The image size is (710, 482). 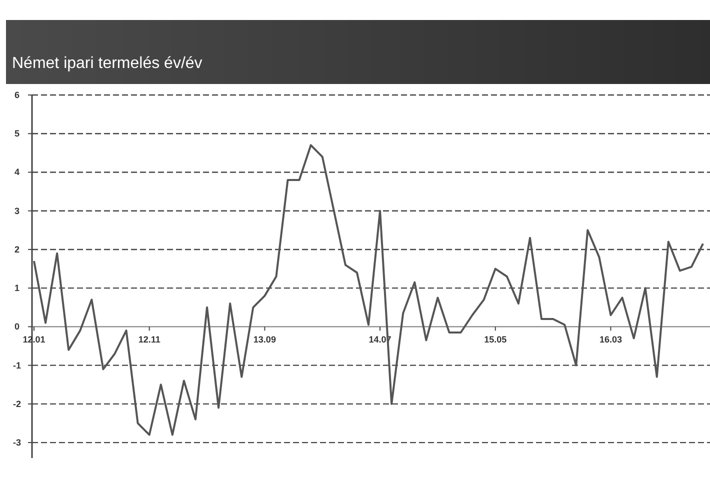 I want to click on y-tick-label: 3, so click(x=17, y=211).